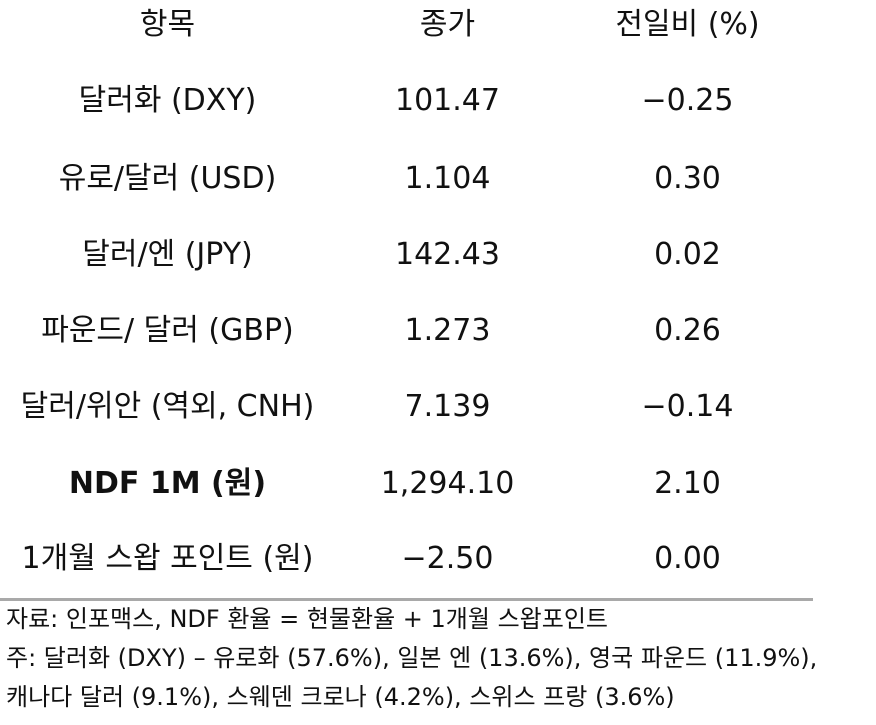 This screenshot has height=725, width=876. What do you see at coordinates (687, 330) in the screenshot?
I see `row-change: 0.26` at bounding box center [687, 330].